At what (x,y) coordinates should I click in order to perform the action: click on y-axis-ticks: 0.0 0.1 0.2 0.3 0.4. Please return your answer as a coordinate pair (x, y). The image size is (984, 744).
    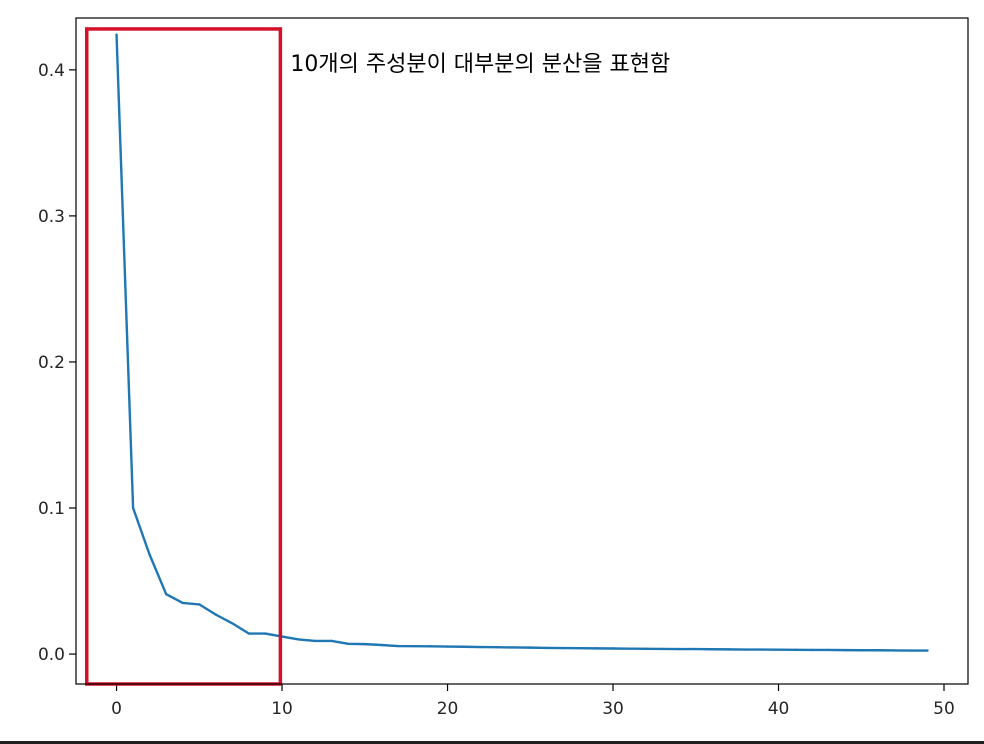
    Looking at the image, I should click on (57, 363).